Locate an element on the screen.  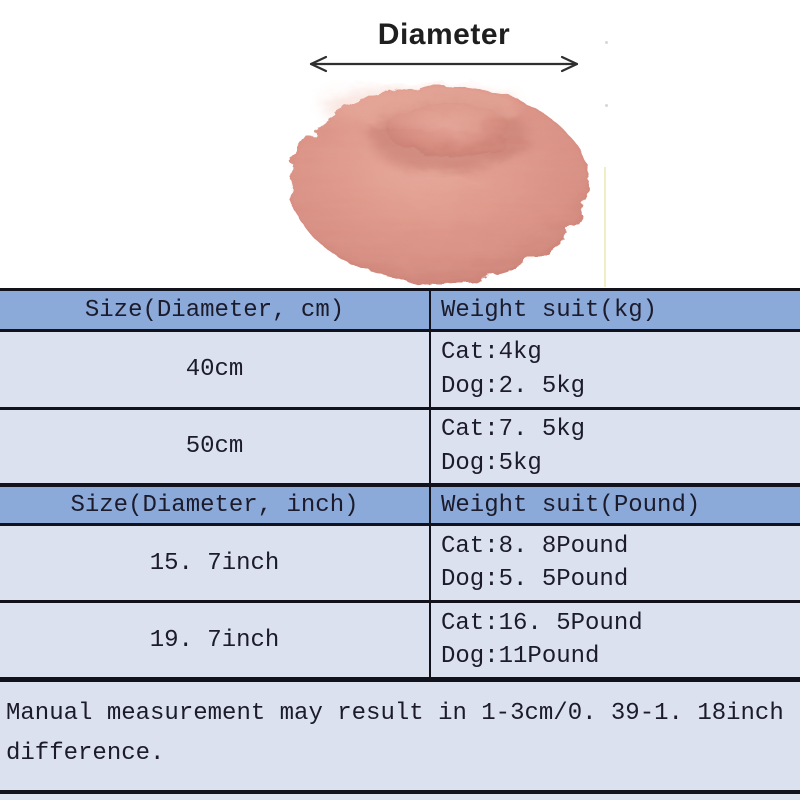
table-header-cm: Size(Diameter, cm) Weight suit(kg) is located at coordinates (400, 311).